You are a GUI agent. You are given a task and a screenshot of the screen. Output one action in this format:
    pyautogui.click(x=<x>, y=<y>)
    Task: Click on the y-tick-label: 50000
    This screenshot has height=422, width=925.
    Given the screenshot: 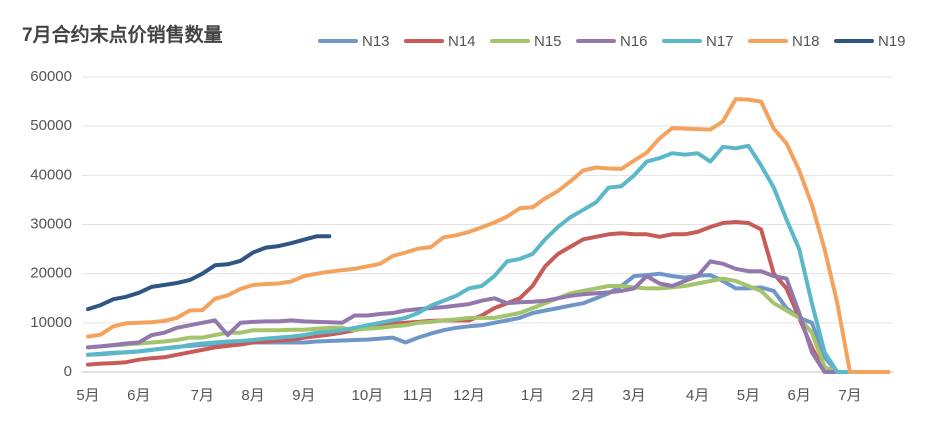 What is the action you would take?
    pyautogui.click(x=51, y=125)
    